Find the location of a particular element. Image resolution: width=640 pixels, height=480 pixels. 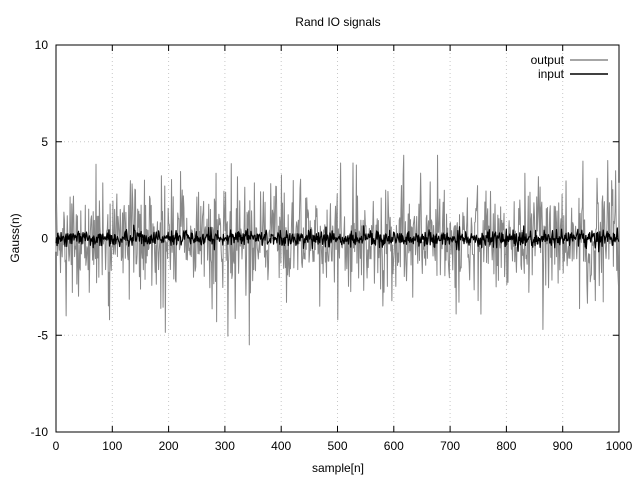

x-tick-label-600: 600 is located at coordinates (394, 446).